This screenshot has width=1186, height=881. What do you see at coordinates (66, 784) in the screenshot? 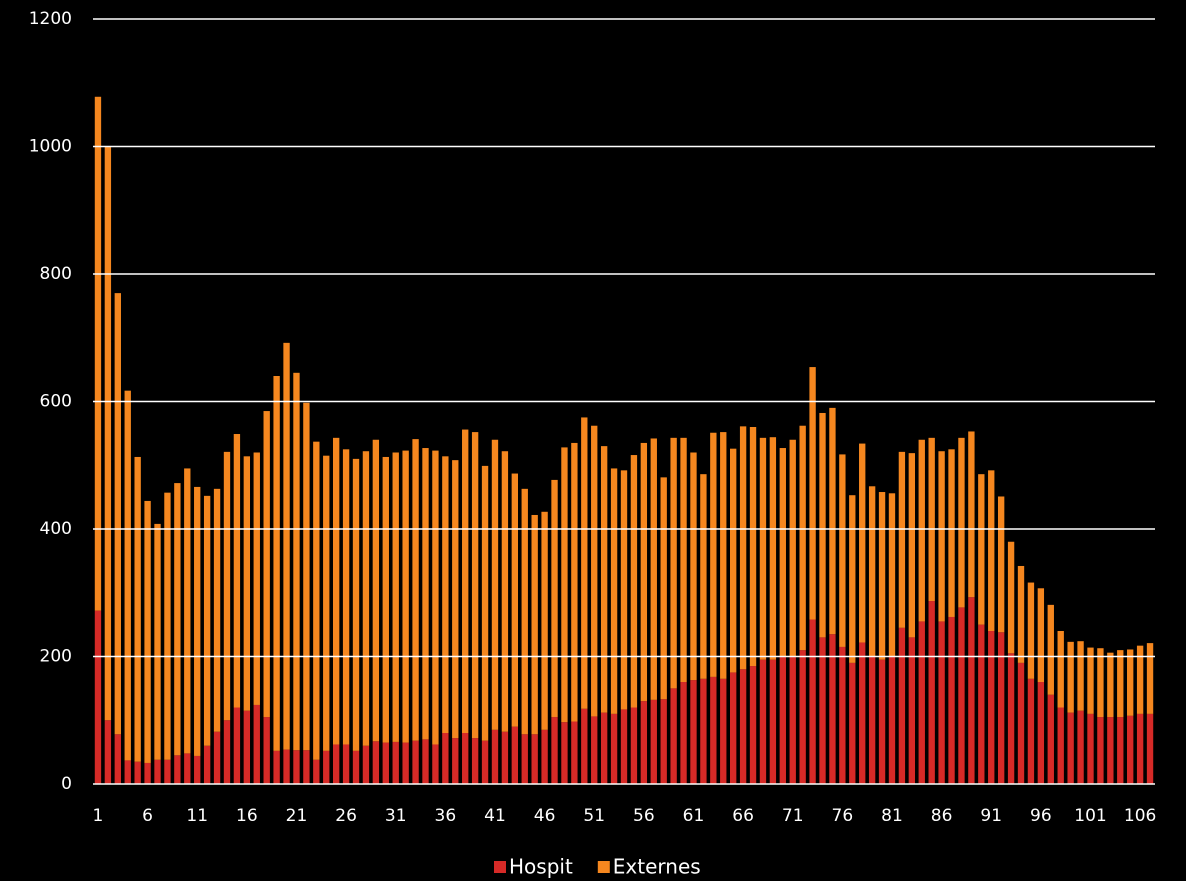
I see `y-tick-label: 0` at bounding box center [66, 784].